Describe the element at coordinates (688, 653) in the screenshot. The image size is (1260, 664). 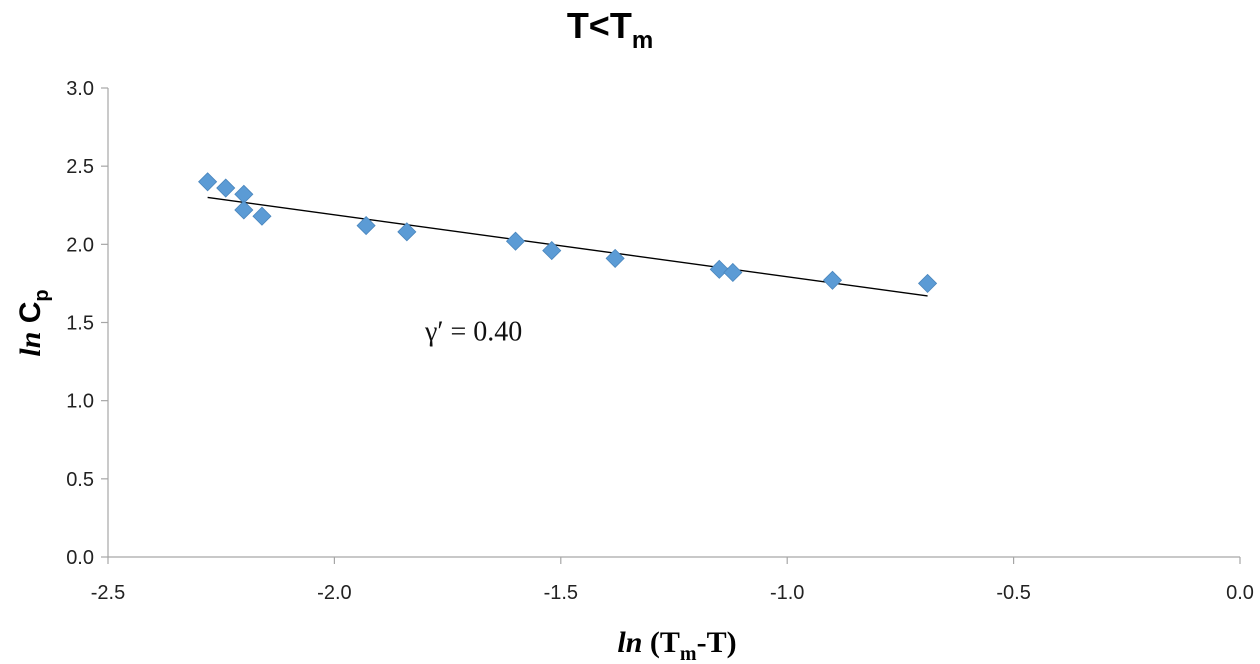
I see `x-axis-label-subscript: m` at that location.